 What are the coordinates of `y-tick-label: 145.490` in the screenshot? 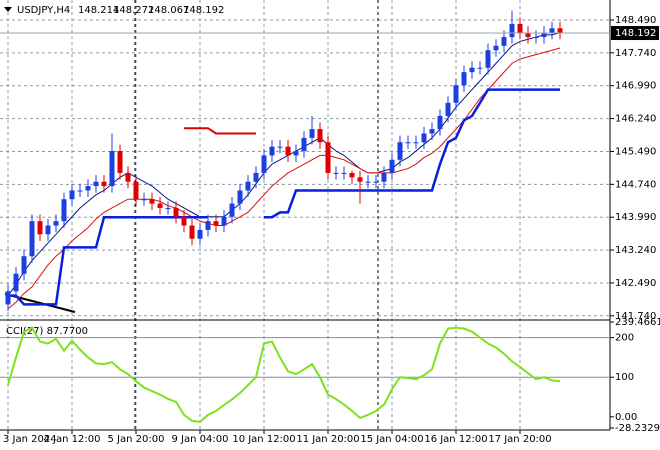 It's located at (635, 151).